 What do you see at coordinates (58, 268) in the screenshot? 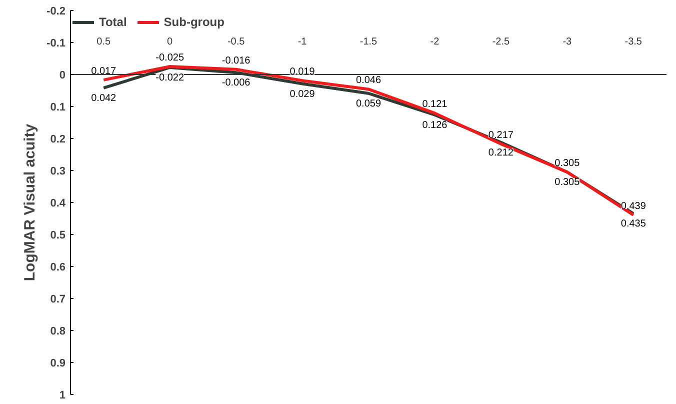
I see `y-tick-label: 0.6` at bounding box center [58, 268].